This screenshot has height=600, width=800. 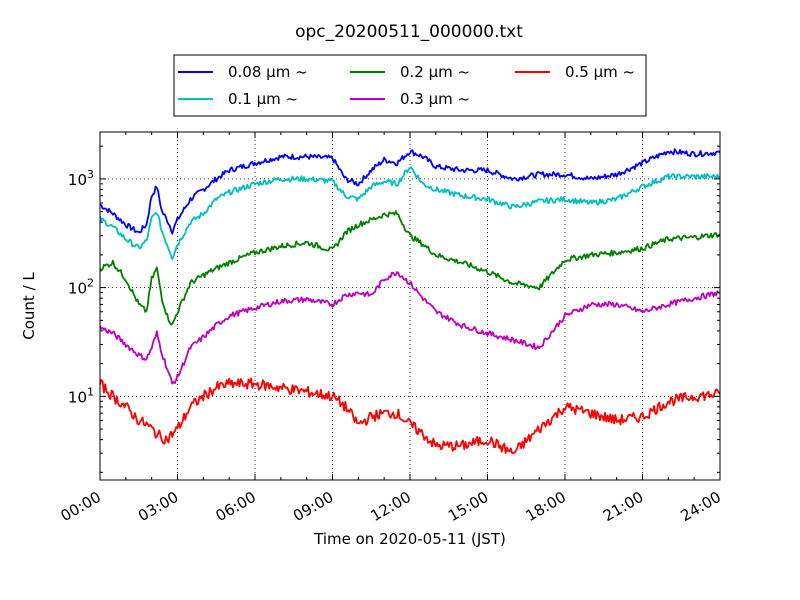 I want to click on x-tick-label: 21:00, so click(x=623, y=506).